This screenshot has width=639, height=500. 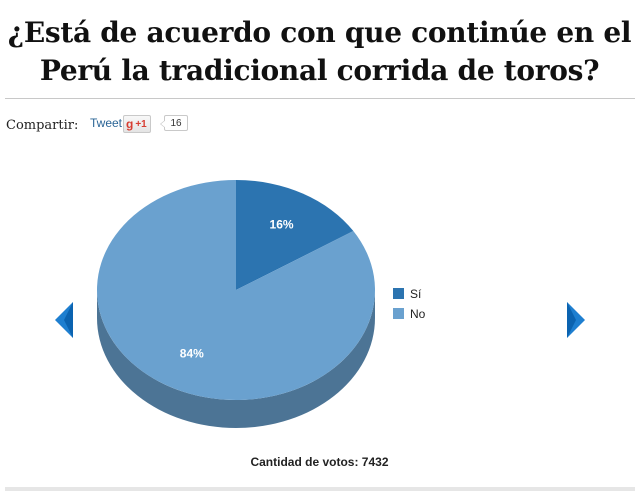 I want to click on arrow-left-icon, so click(x=64, y=320).